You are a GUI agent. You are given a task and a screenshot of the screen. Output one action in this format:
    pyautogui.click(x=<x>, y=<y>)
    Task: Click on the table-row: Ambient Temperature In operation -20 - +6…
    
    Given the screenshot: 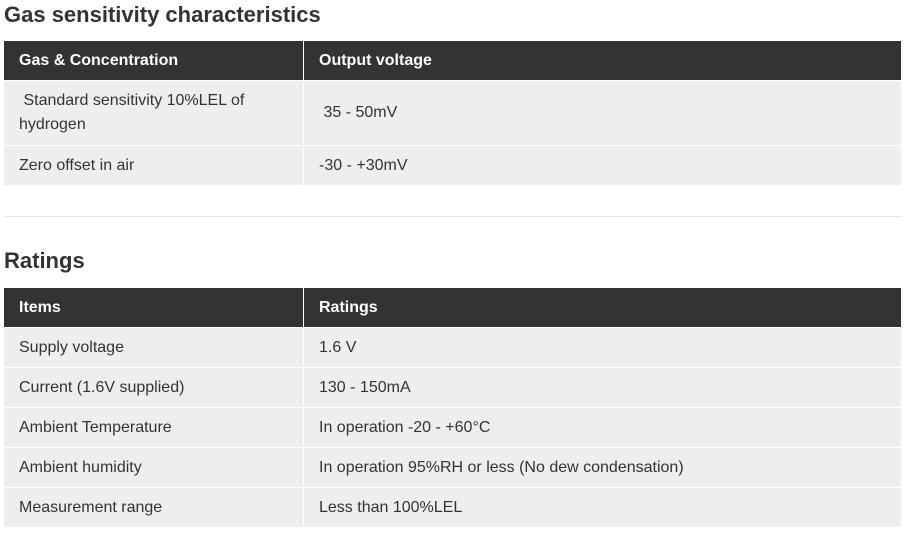 What is the action you would take?
    pyautogui.click(x=453, y=427)
    